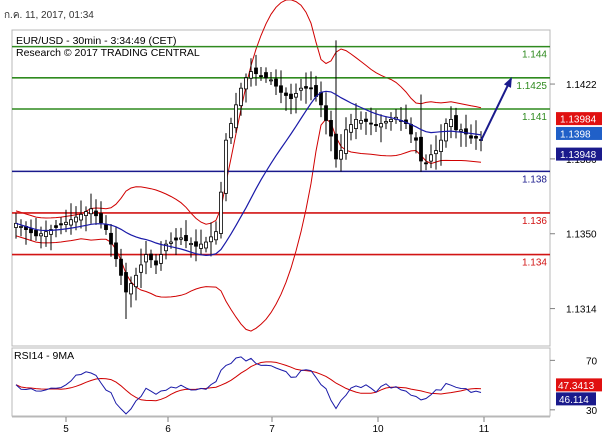  I want to click on rsi-signal-line, so click(248, 381).